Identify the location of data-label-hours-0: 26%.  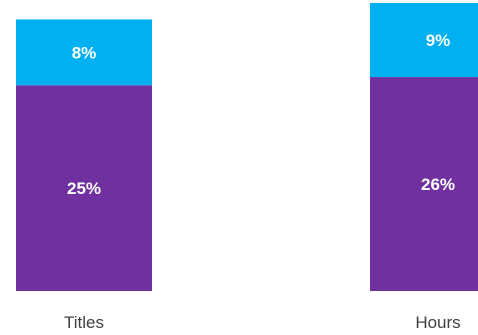
(438, 184).